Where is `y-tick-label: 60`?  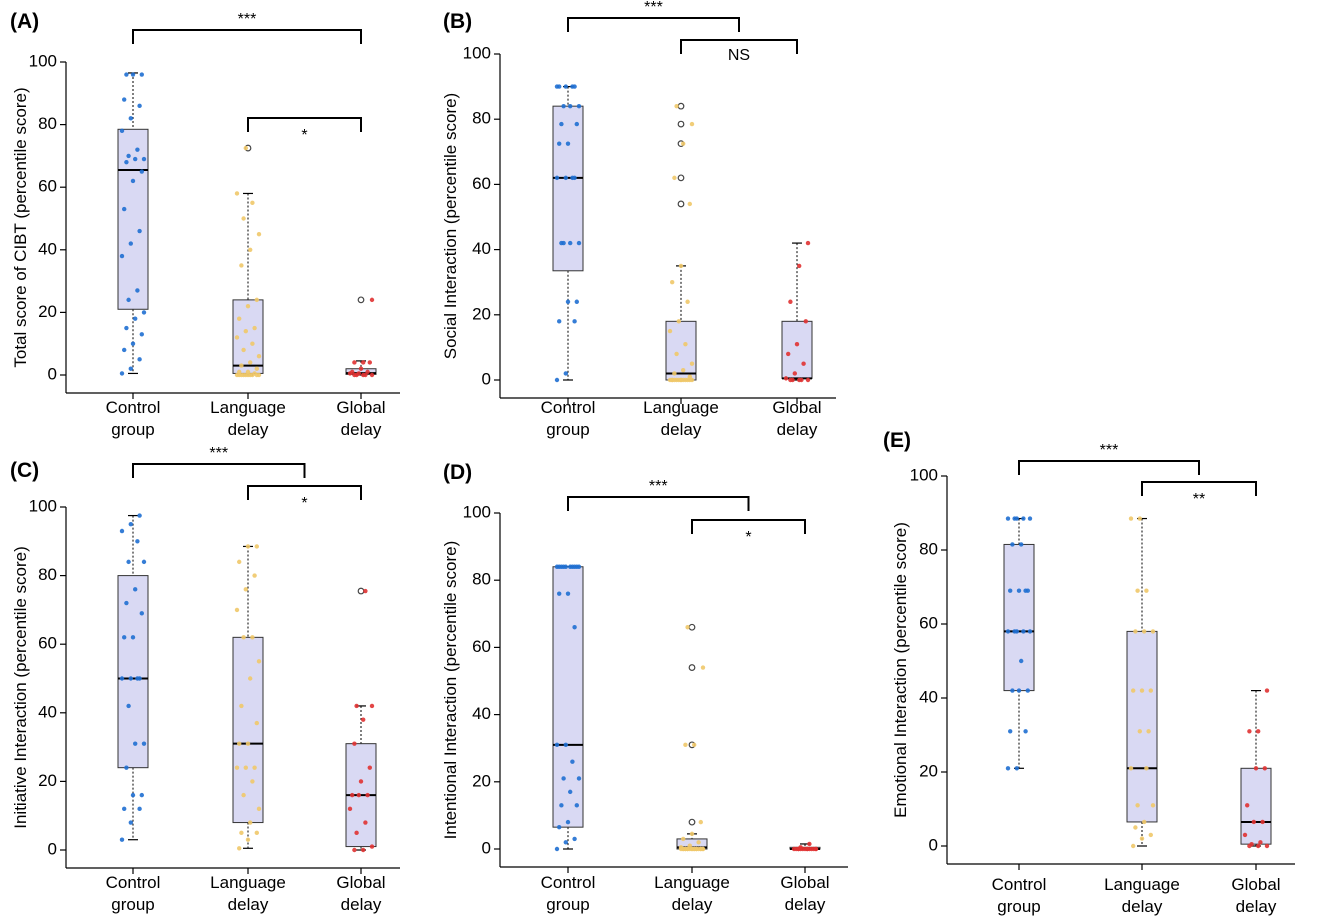
y-tick-label: 60 is located at coordinates (481, 646).